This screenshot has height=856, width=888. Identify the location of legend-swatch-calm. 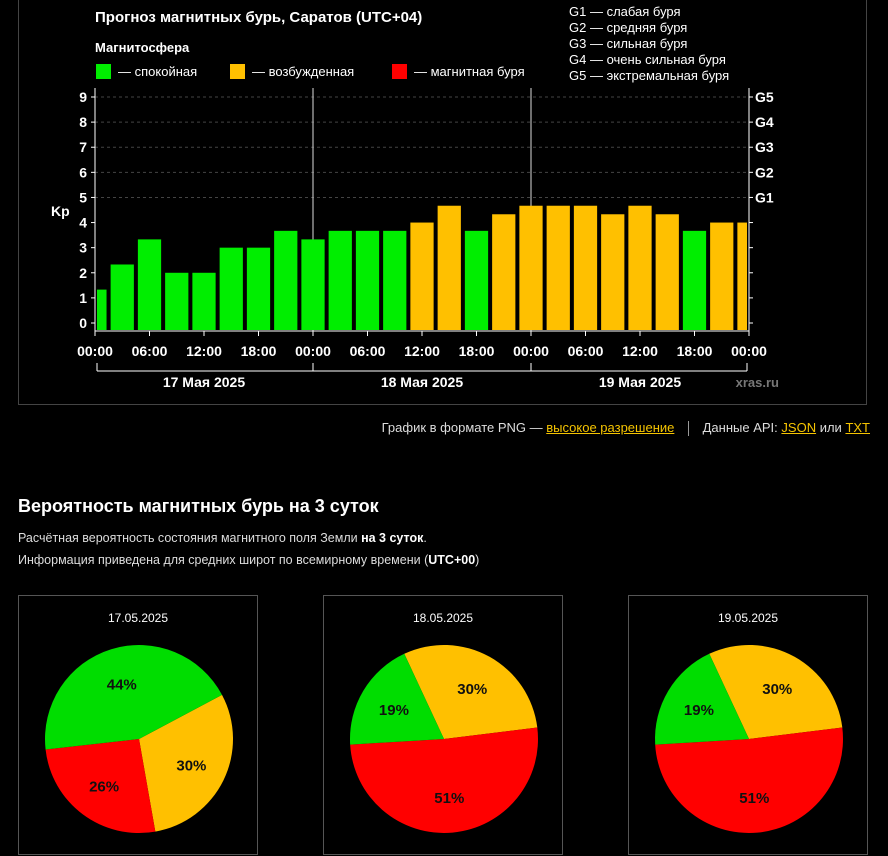
(103, 71).